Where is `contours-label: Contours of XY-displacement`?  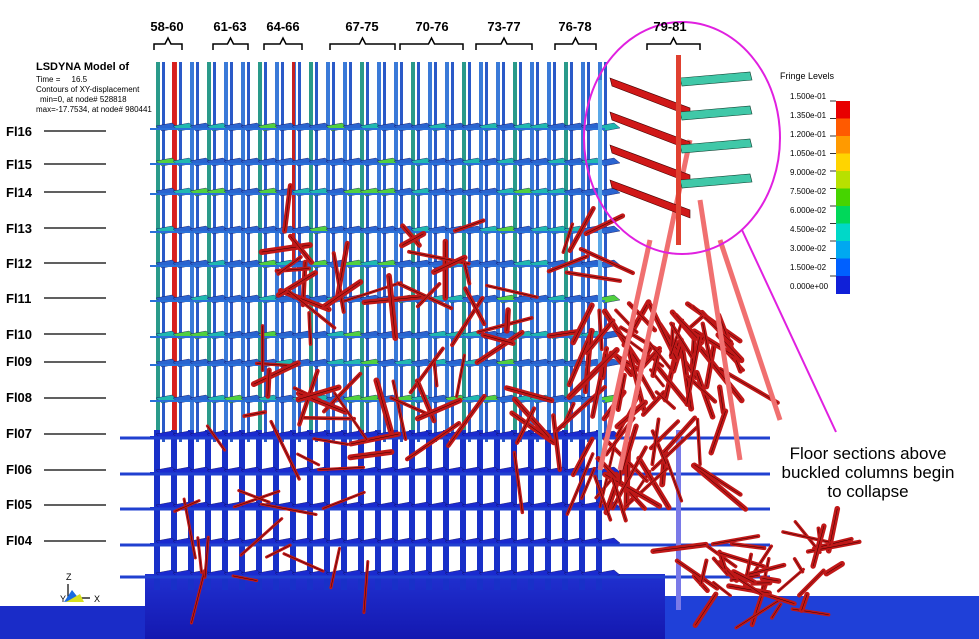
contours-label: Contours of XY-displacement is located at coordinates (88, 89).